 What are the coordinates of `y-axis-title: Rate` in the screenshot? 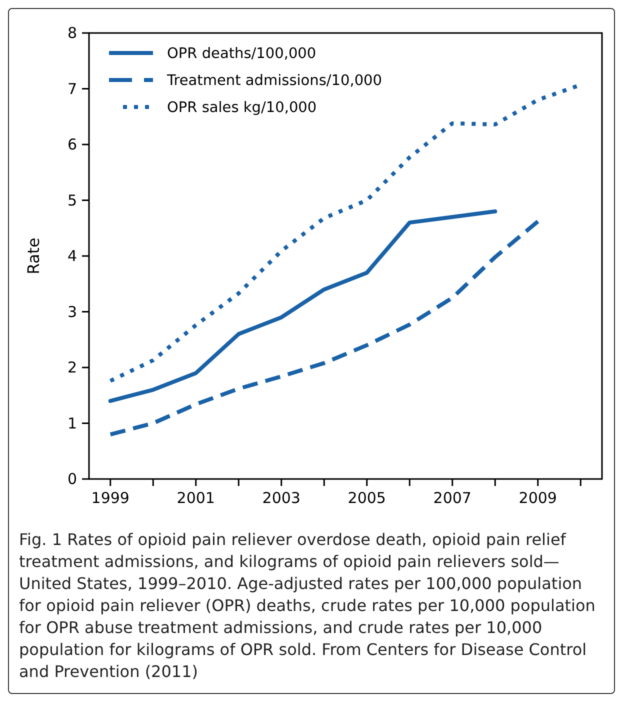 It's located at (33, 256).